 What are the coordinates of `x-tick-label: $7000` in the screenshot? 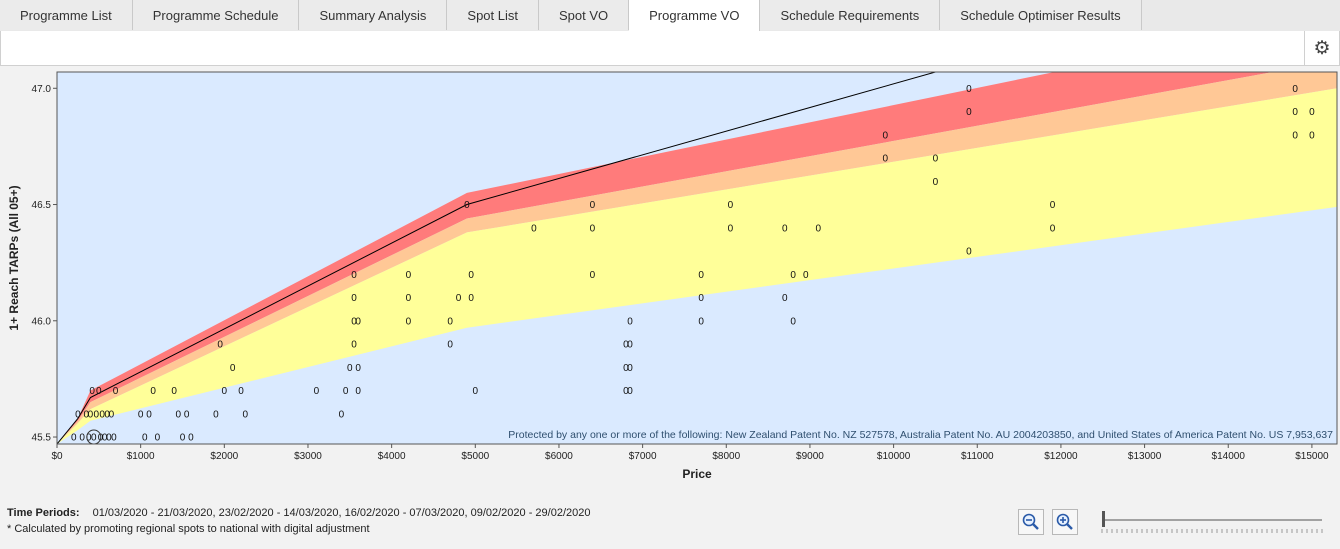 It's located at (643, 456).